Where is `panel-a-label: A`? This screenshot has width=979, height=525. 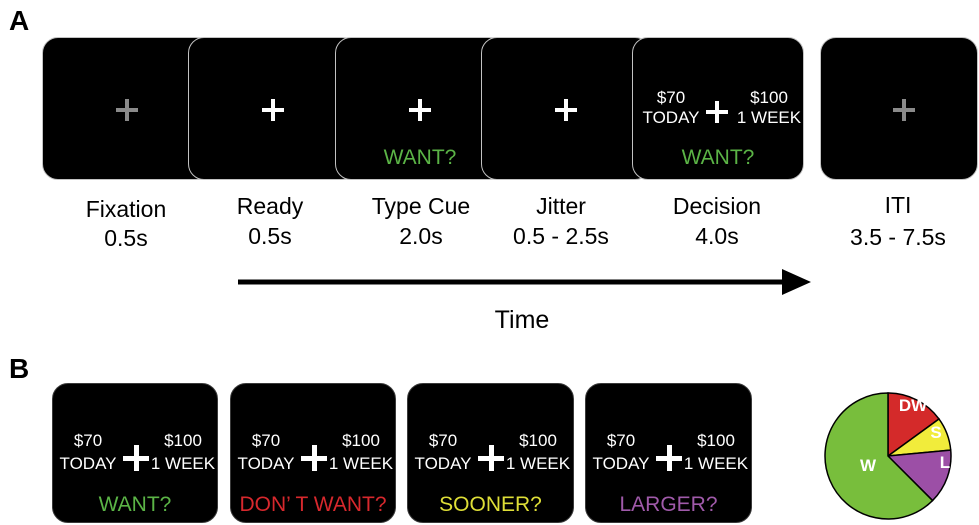 panel-a-label: A is located at coordinates (19, 20).